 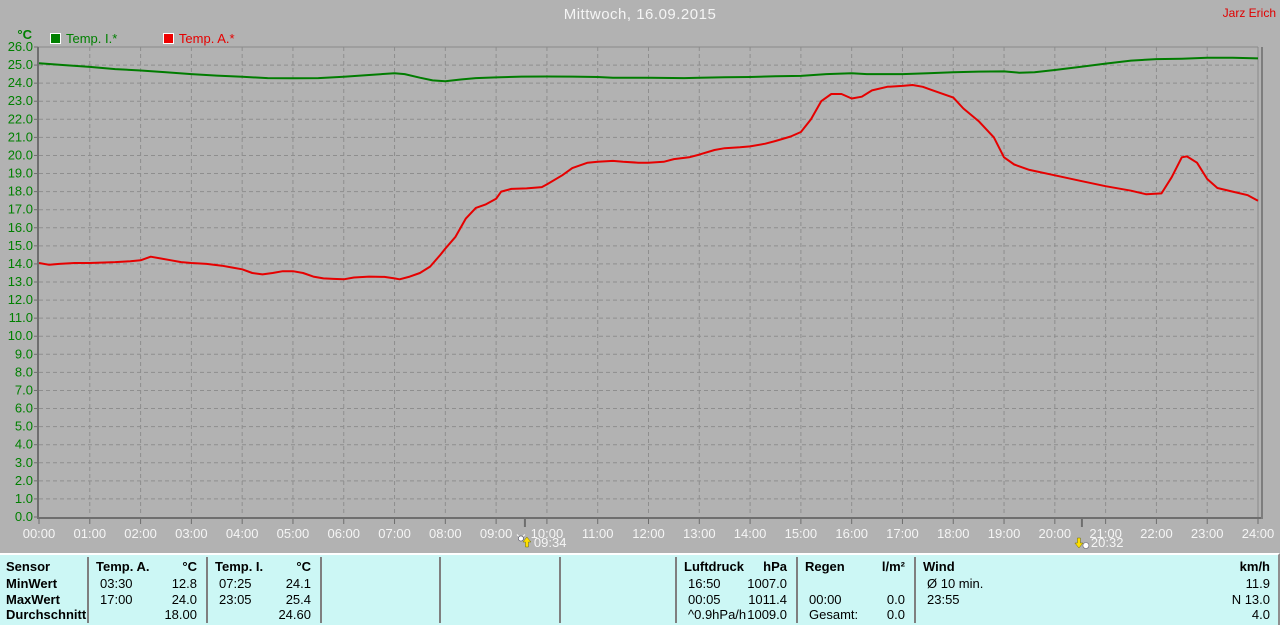 What do you see at coordinates (834, 614) in the screenshot?
I see `stat-time-value: Gesamt:` at bounding box center [834, 614].